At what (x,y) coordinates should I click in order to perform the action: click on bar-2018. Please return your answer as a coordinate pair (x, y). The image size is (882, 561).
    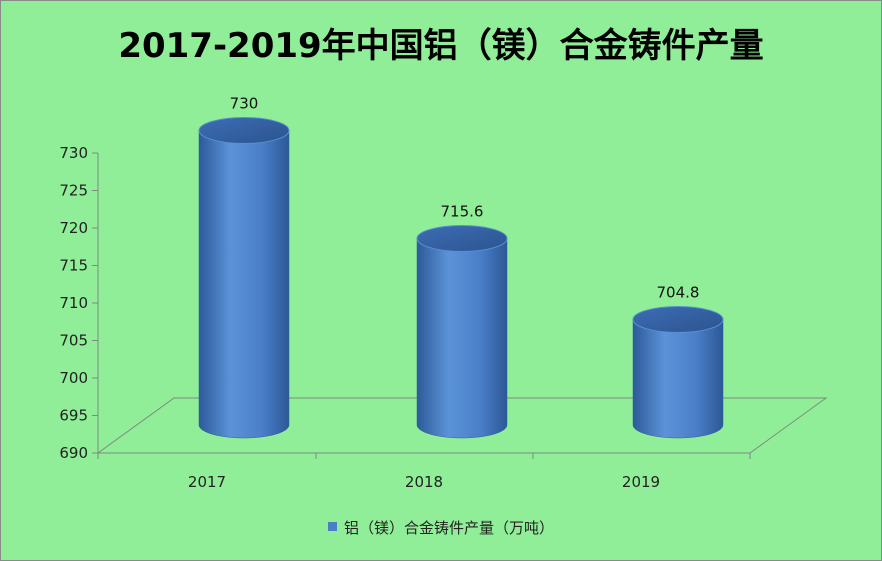
    Looking at the image, I should click on (462, 332).